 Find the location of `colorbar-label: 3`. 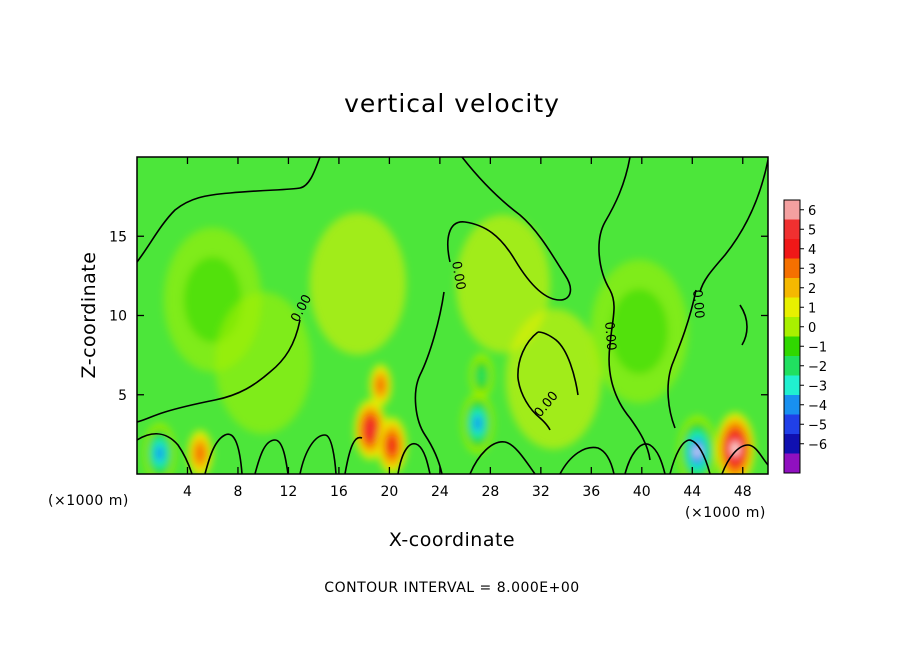

colorbar-label: 3 is located at coordinates (812, 269).